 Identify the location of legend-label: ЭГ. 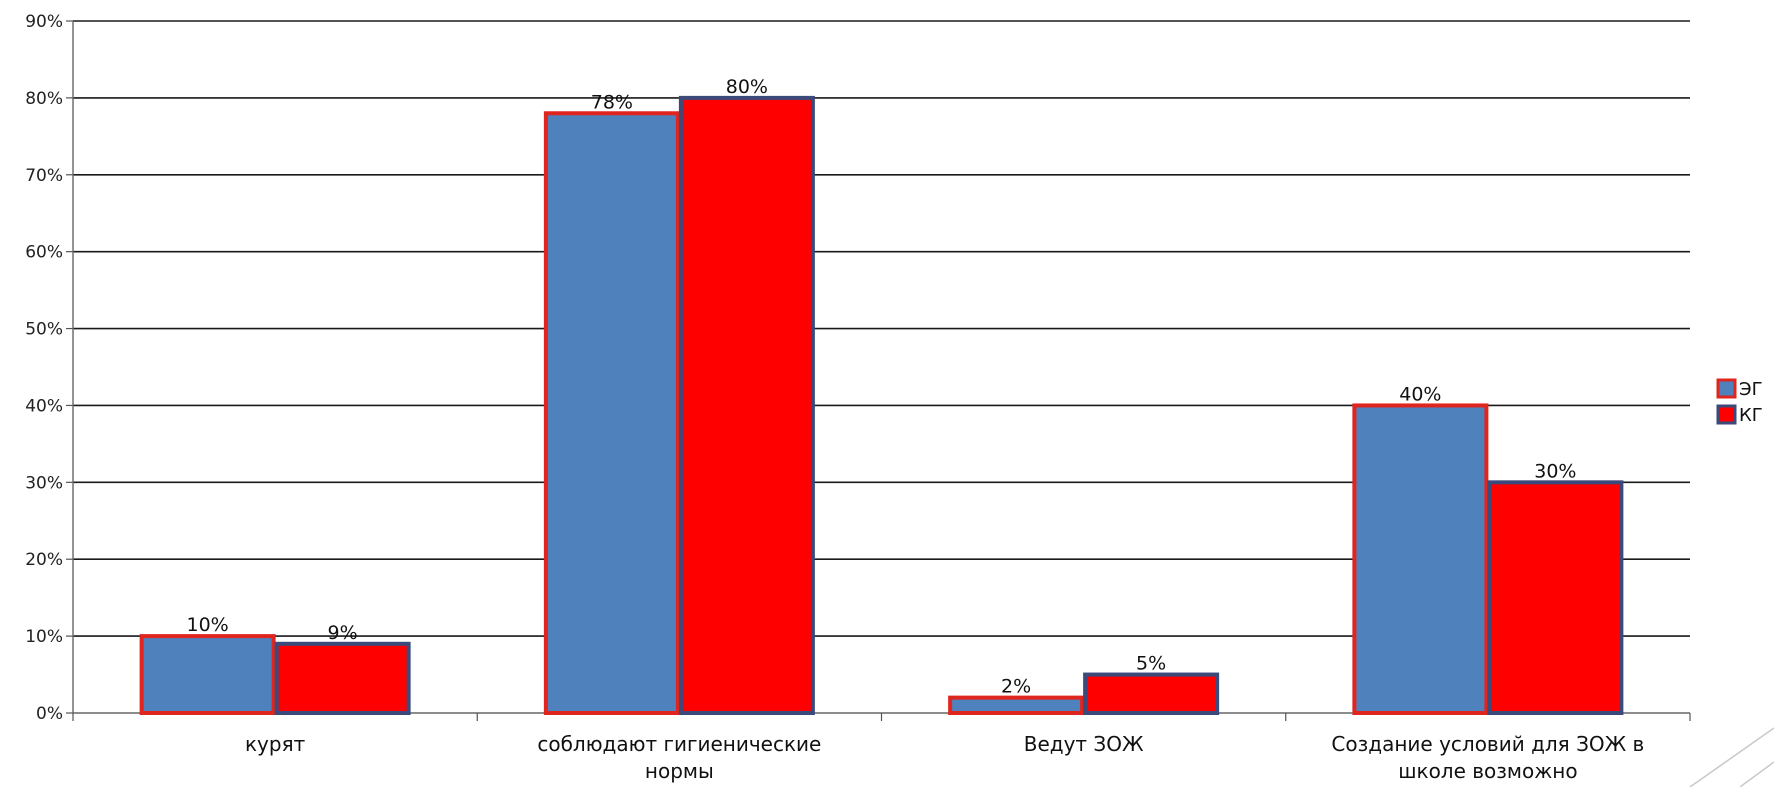
(1751, 389).